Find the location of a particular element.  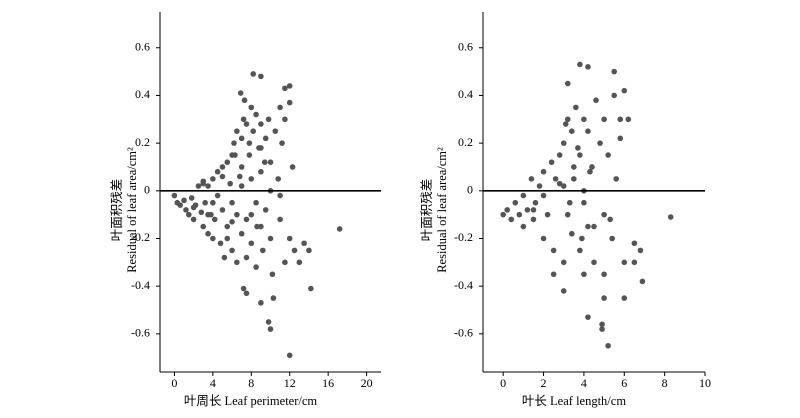

y-axis-label: Residual of leaf area/cm² is located at coordinates (442, 210).